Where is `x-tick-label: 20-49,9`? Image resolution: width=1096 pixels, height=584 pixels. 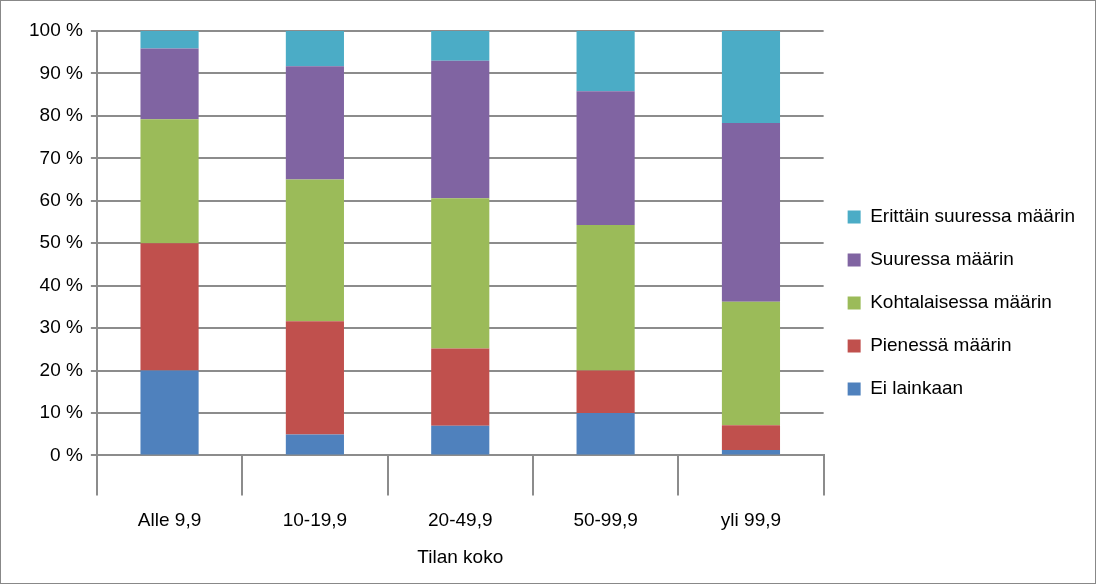
x-tick-label: 20-49,9 is located at coordinates (460, 520).